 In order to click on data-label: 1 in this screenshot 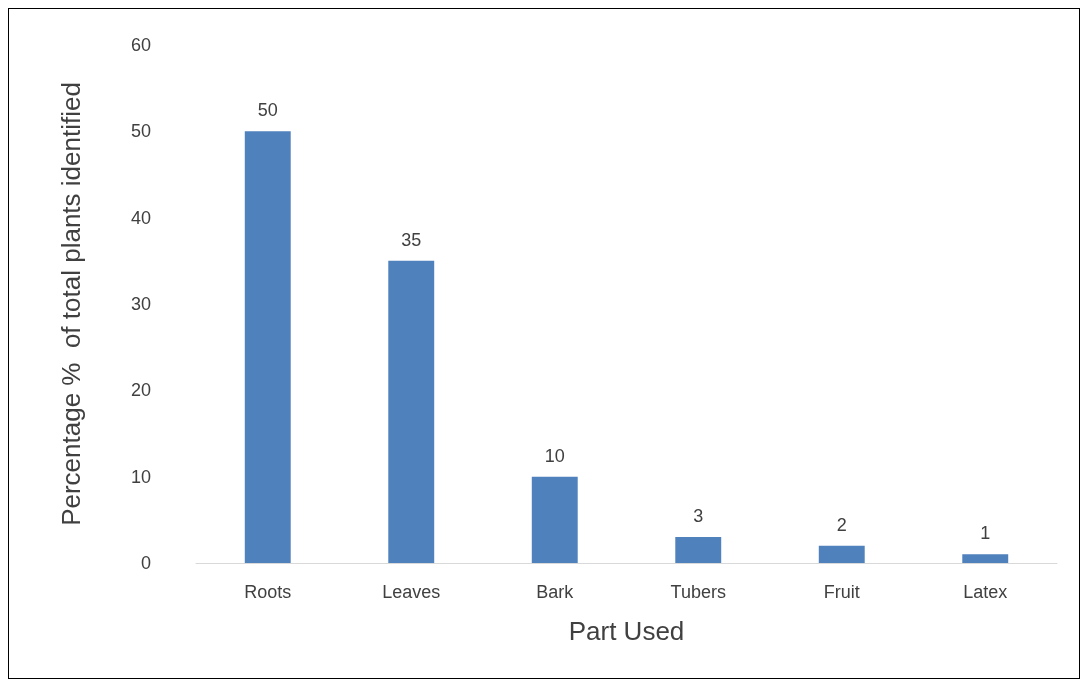, I will do `click(985, 533)`.